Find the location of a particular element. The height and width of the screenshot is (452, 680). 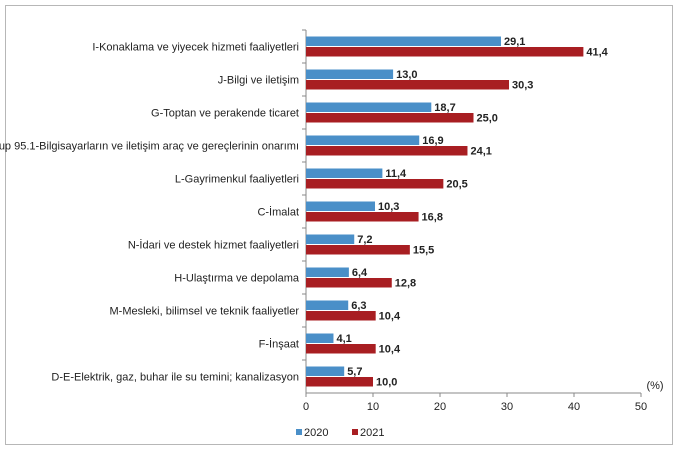

data-label-2020: 29,1 is located at coordinates (514, 42).